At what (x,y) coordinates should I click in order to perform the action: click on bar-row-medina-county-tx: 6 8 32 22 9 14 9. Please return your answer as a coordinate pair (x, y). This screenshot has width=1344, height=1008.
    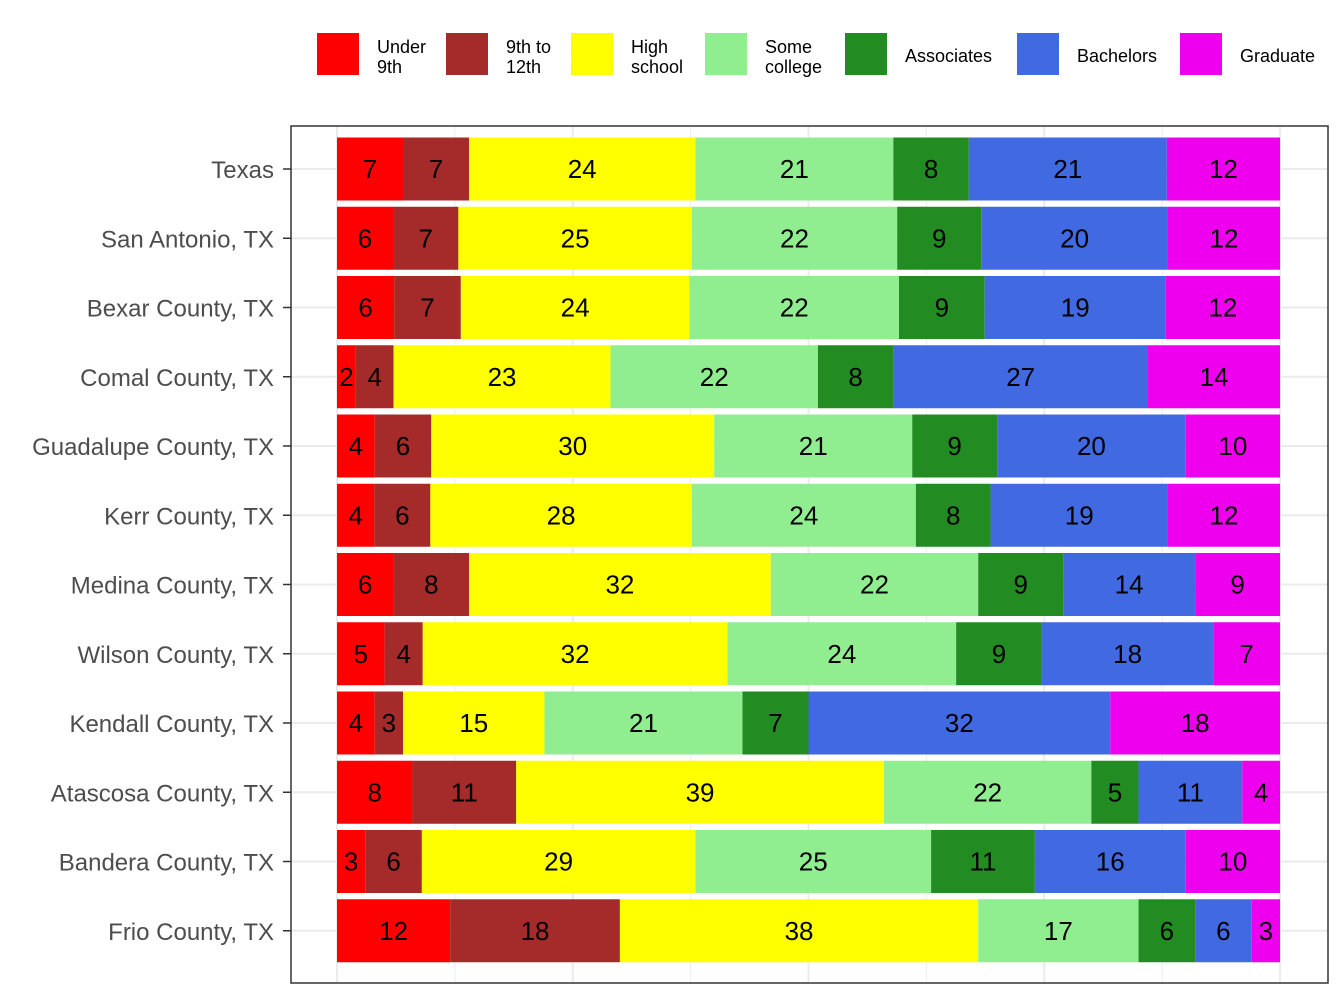
    Looking at the image, I should click on (808, 584).